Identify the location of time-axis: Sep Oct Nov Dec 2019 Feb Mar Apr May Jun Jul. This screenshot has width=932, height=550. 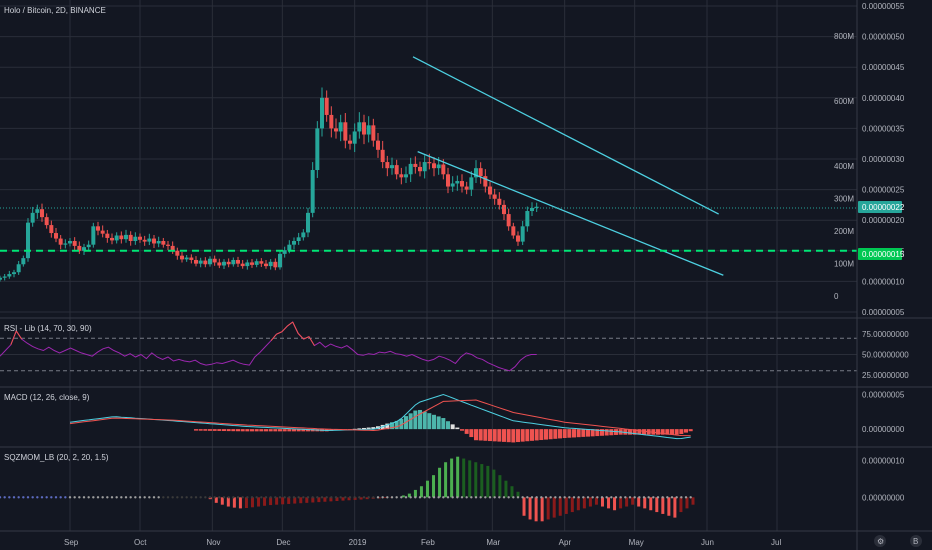
(422, 542).